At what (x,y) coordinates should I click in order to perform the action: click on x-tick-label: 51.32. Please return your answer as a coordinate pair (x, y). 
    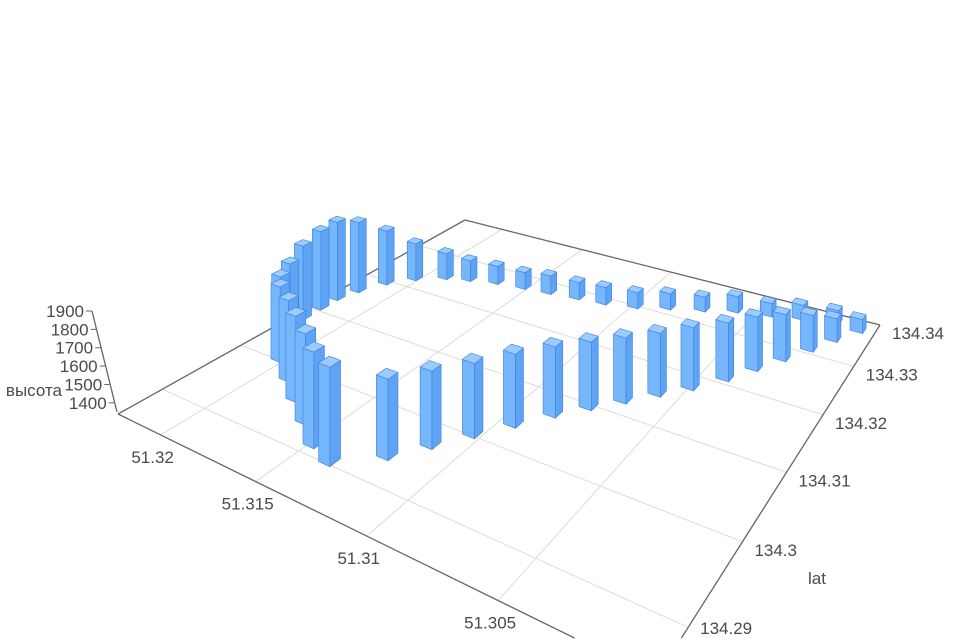
    Looking at the image, I should click on (152, 457).